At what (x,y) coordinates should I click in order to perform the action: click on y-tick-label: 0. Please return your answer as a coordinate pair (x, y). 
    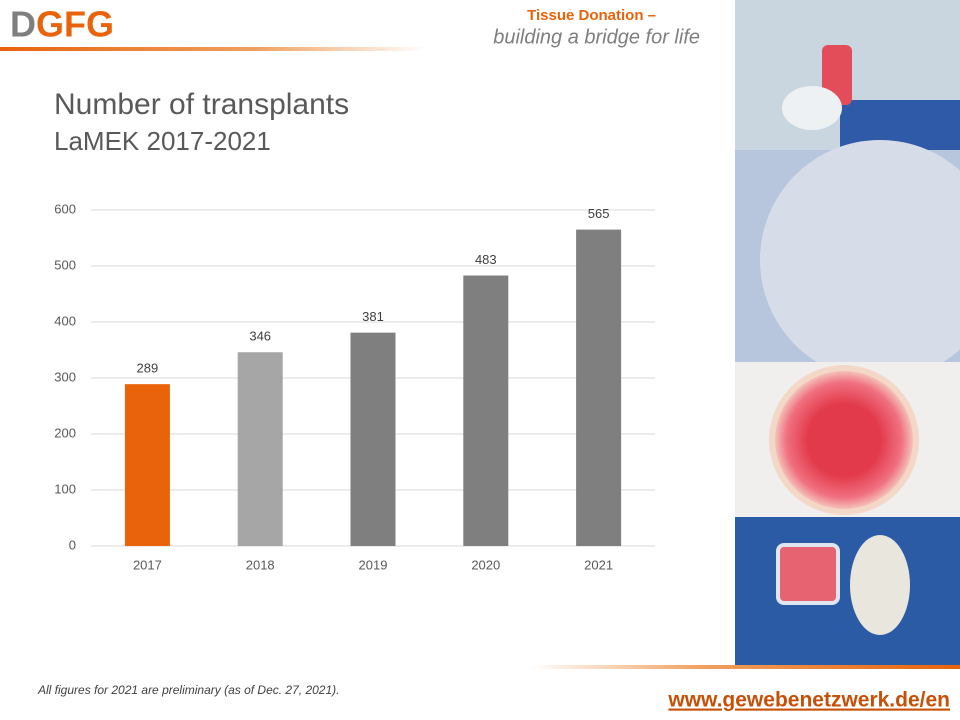
    Looking at the image, I should click on (72, 544).